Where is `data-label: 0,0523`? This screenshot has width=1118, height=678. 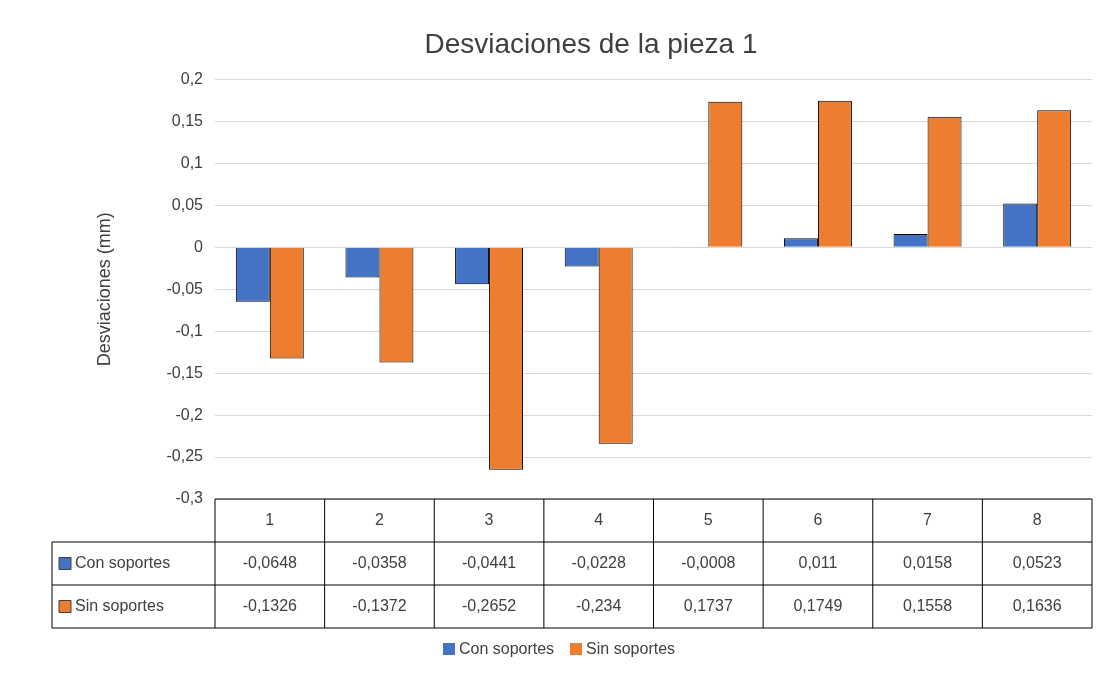
data-label: 0,0523 is located at coordinates (1037, 562).